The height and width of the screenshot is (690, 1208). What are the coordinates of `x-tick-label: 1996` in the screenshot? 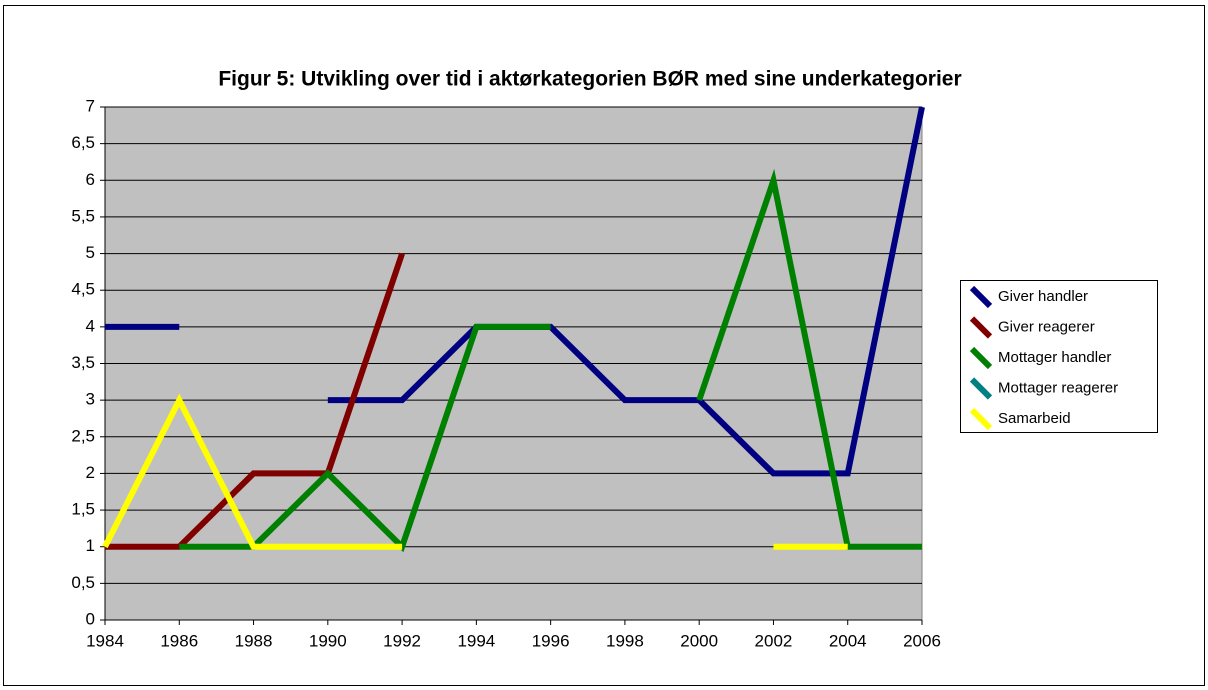 It's located at (551, 640).